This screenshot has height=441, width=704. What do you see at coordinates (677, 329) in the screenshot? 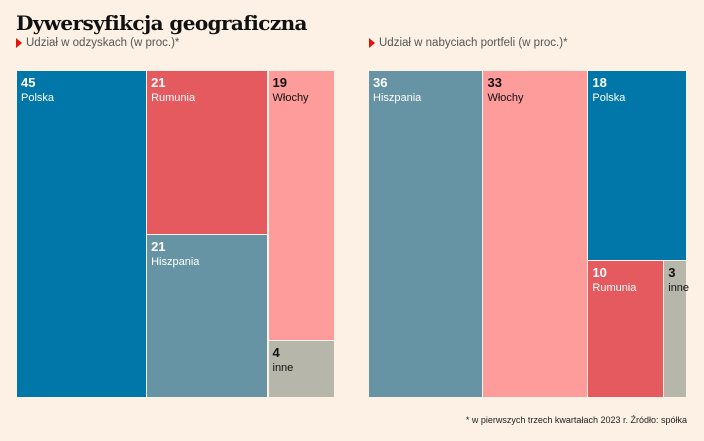
I see `treemap-tile-inne: 3 inne` at bounding box center [677, 329].